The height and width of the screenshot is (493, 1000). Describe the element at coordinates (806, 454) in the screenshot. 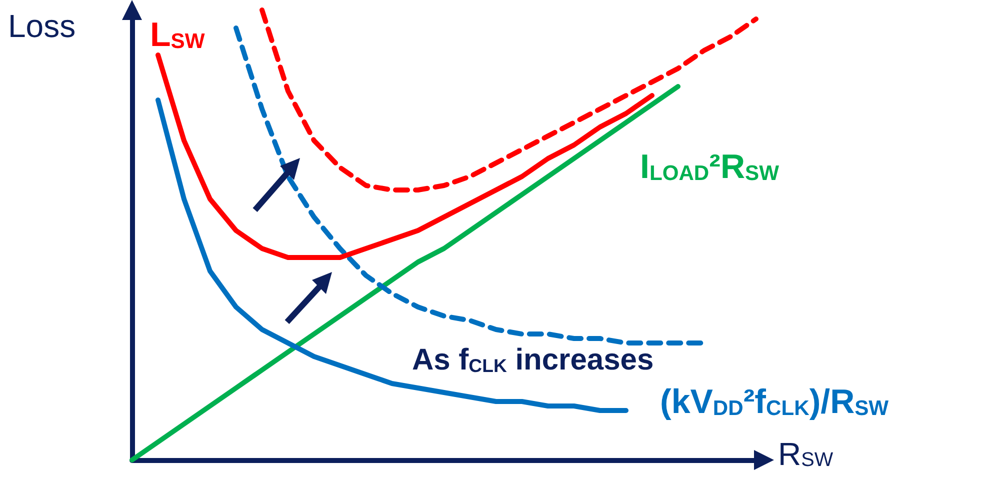

I see `x-axis-title: RSW` at that location.